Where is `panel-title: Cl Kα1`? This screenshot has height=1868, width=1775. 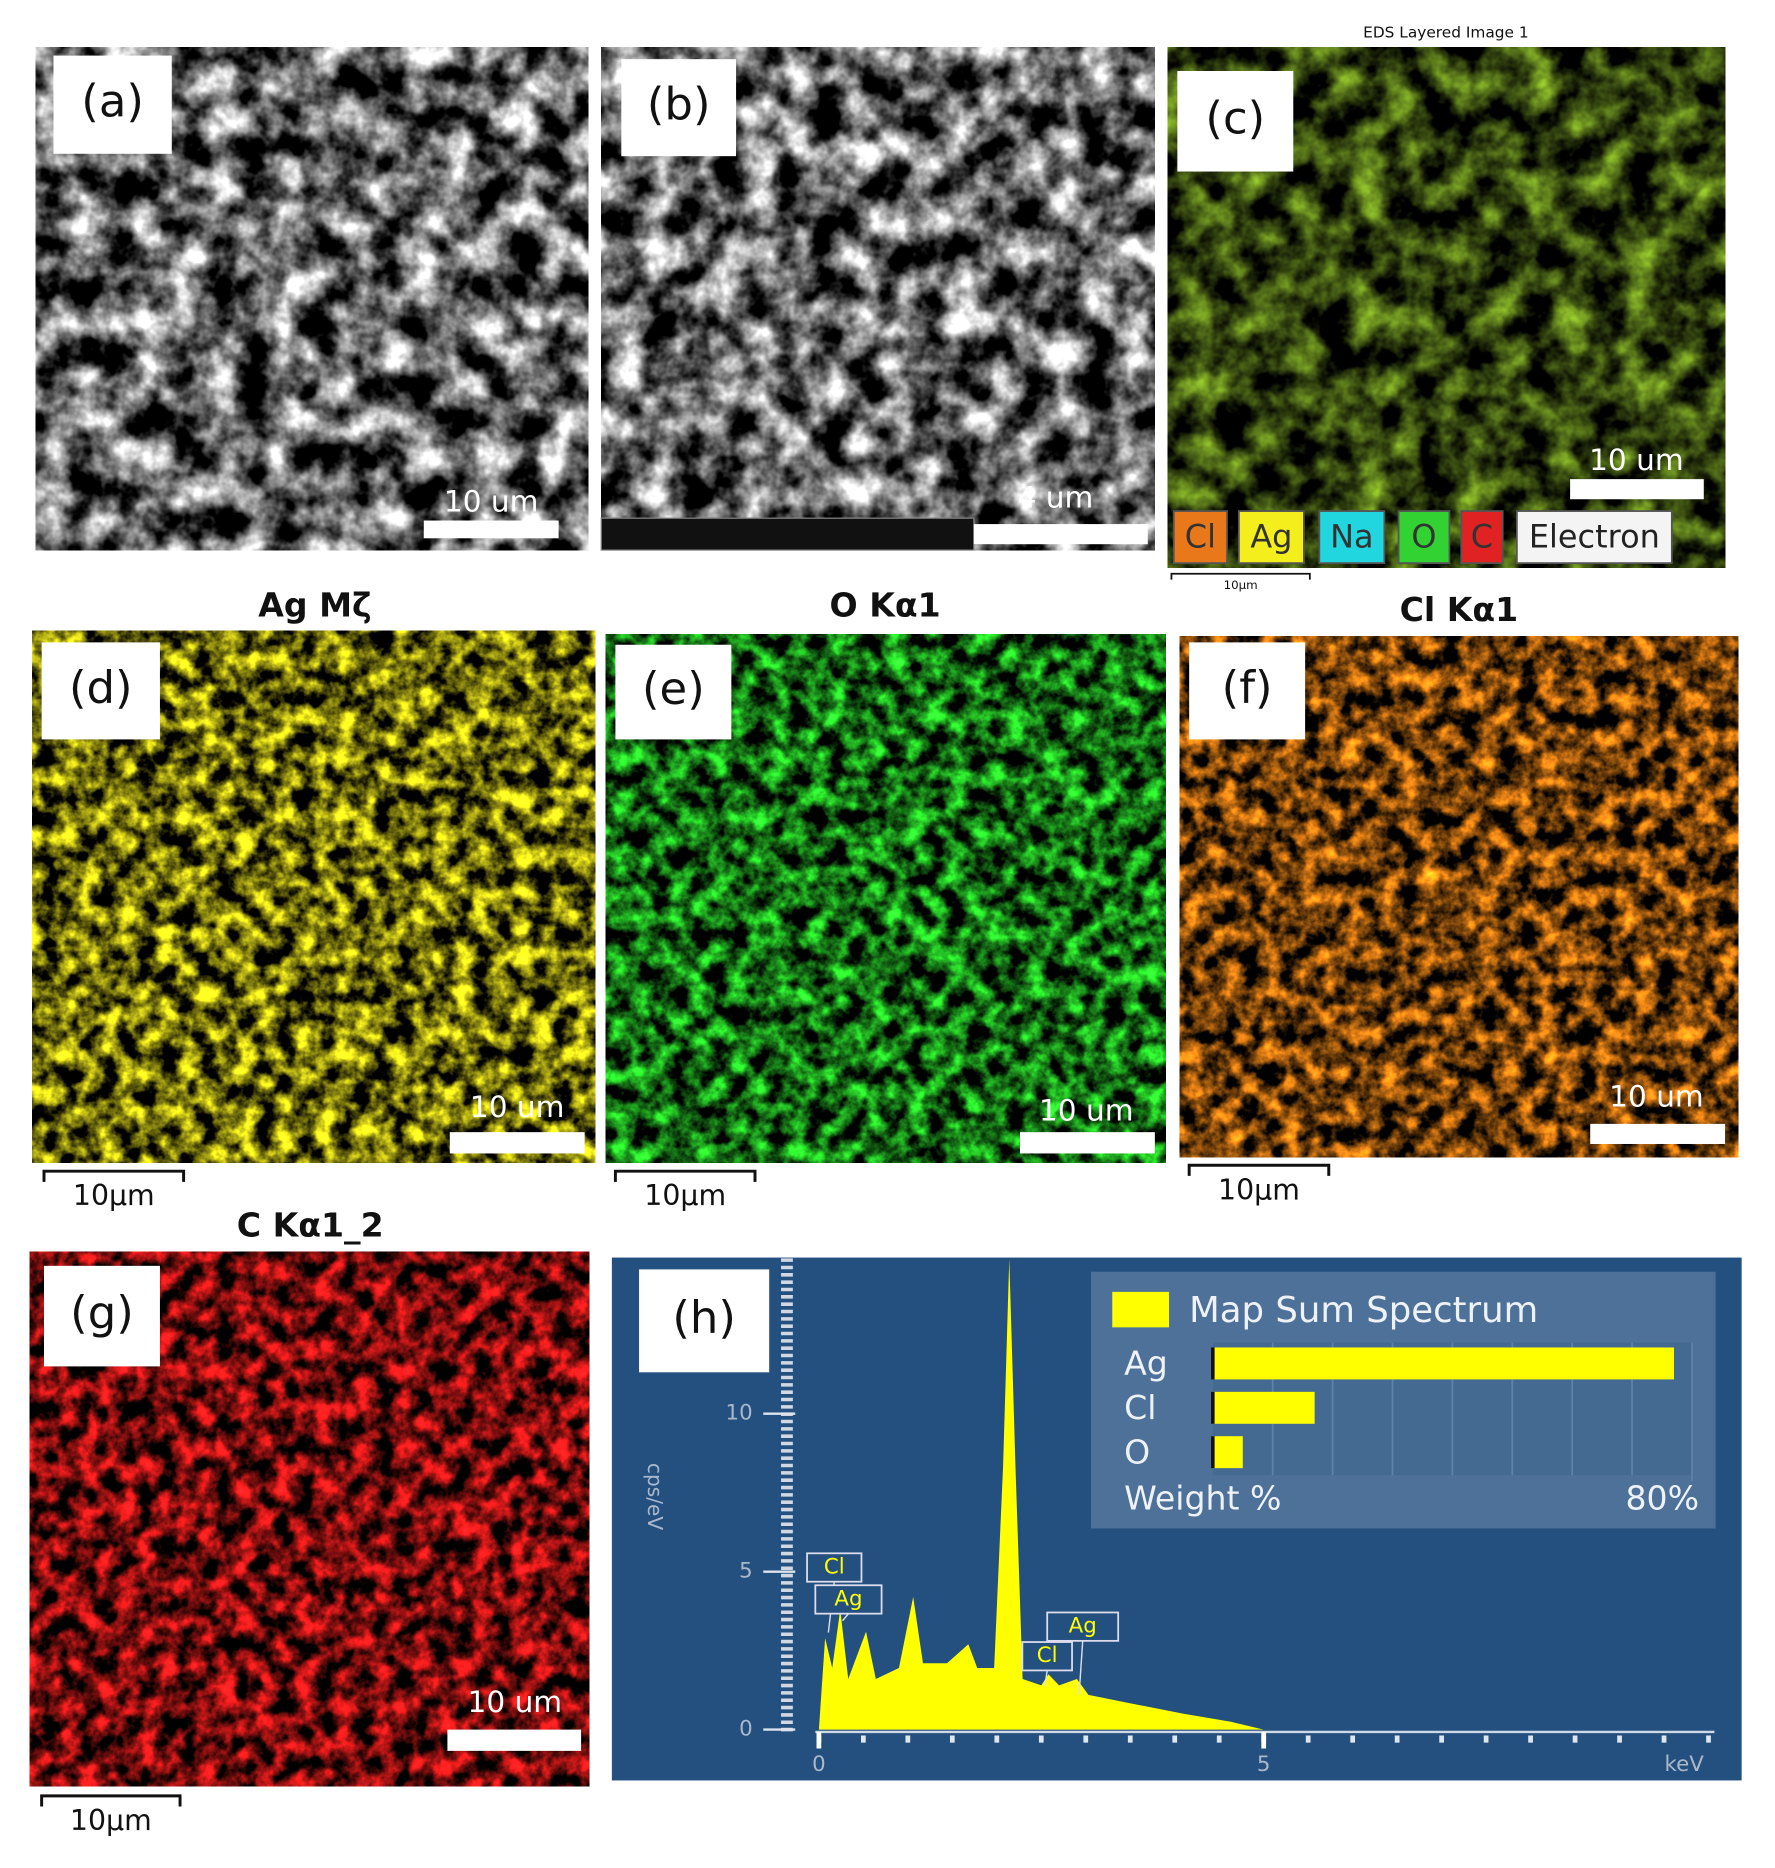
panel-title: Cl Kα1 is located at coordinates (1459, 609).